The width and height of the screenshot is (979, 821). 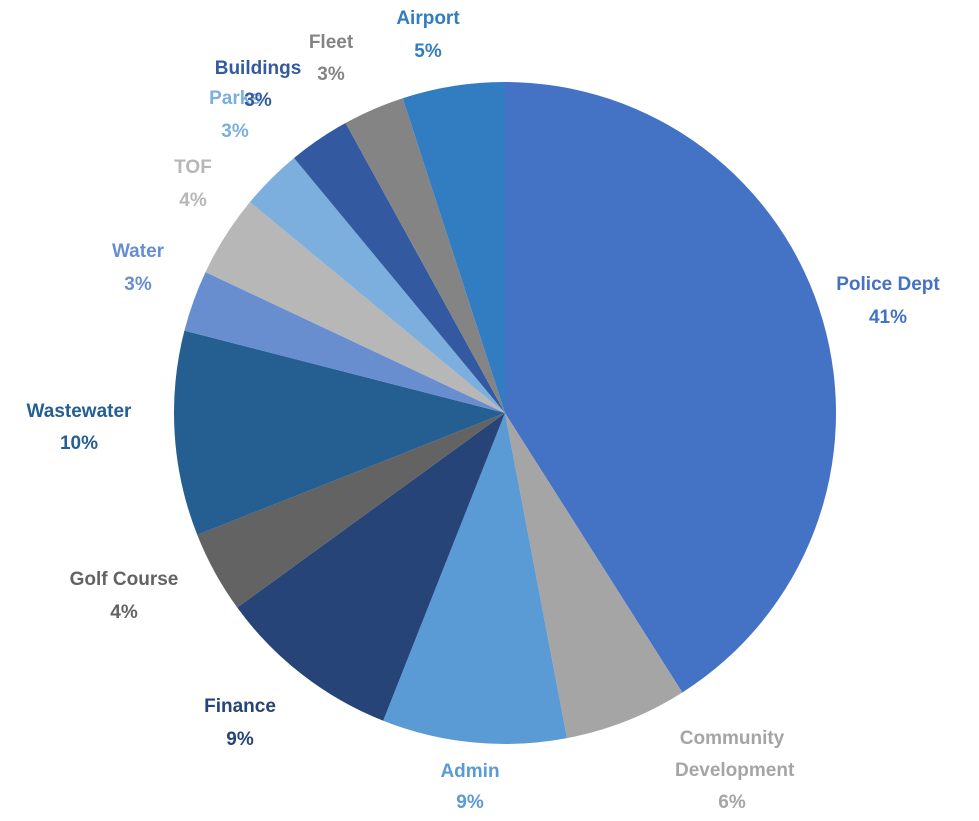 What do you see at coordinates (732, 754) in the screenshot?
I see `category-label: Community Development` at bounding box center [732, 754].